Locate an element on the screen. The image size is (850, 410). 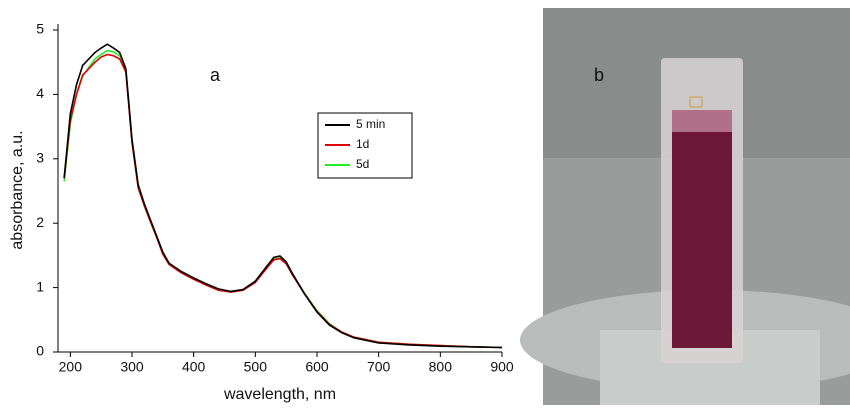
x-tick-label: 600 is located at coordinates (317, 367).